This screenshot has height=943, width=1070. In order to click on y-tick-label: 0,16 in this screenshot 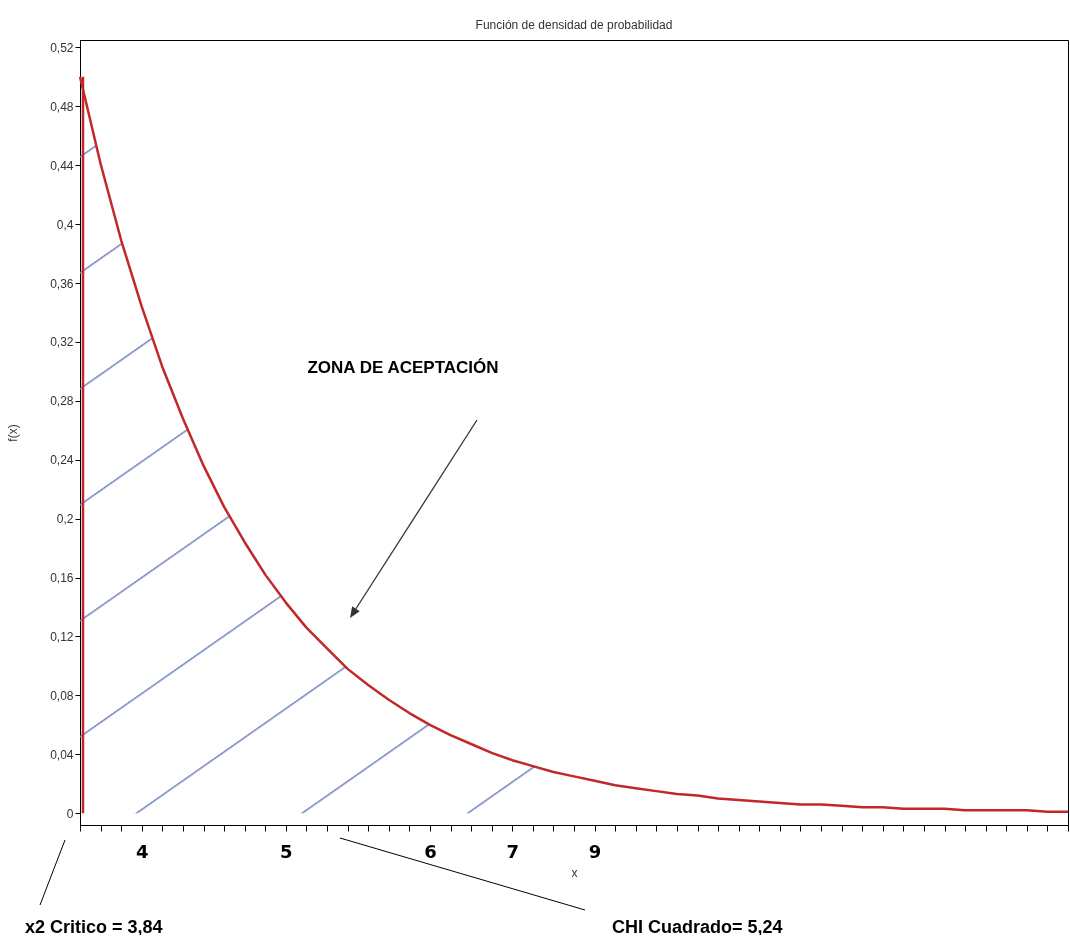, I will do `click(62, 578)`.